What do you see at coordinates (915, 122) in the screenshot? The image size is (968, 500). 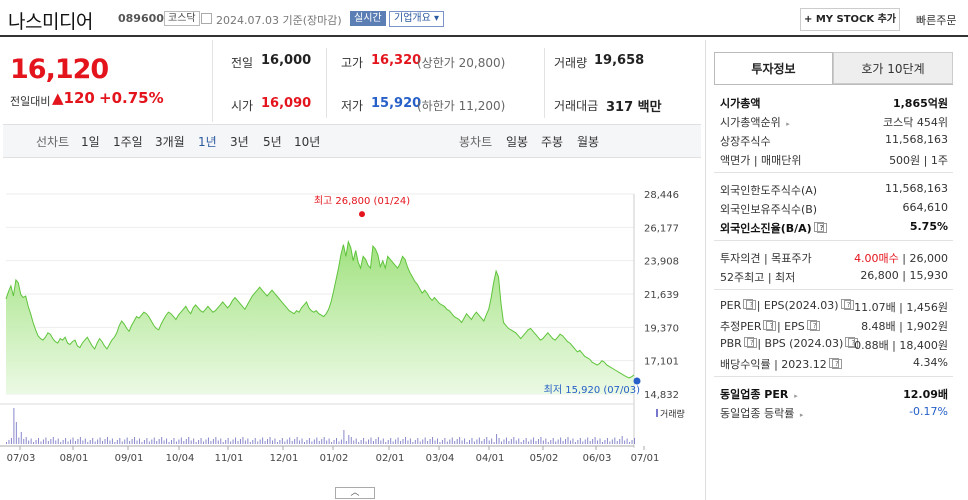 I see `info-value: 코스닥 454위` at bounding box center [915, 122].